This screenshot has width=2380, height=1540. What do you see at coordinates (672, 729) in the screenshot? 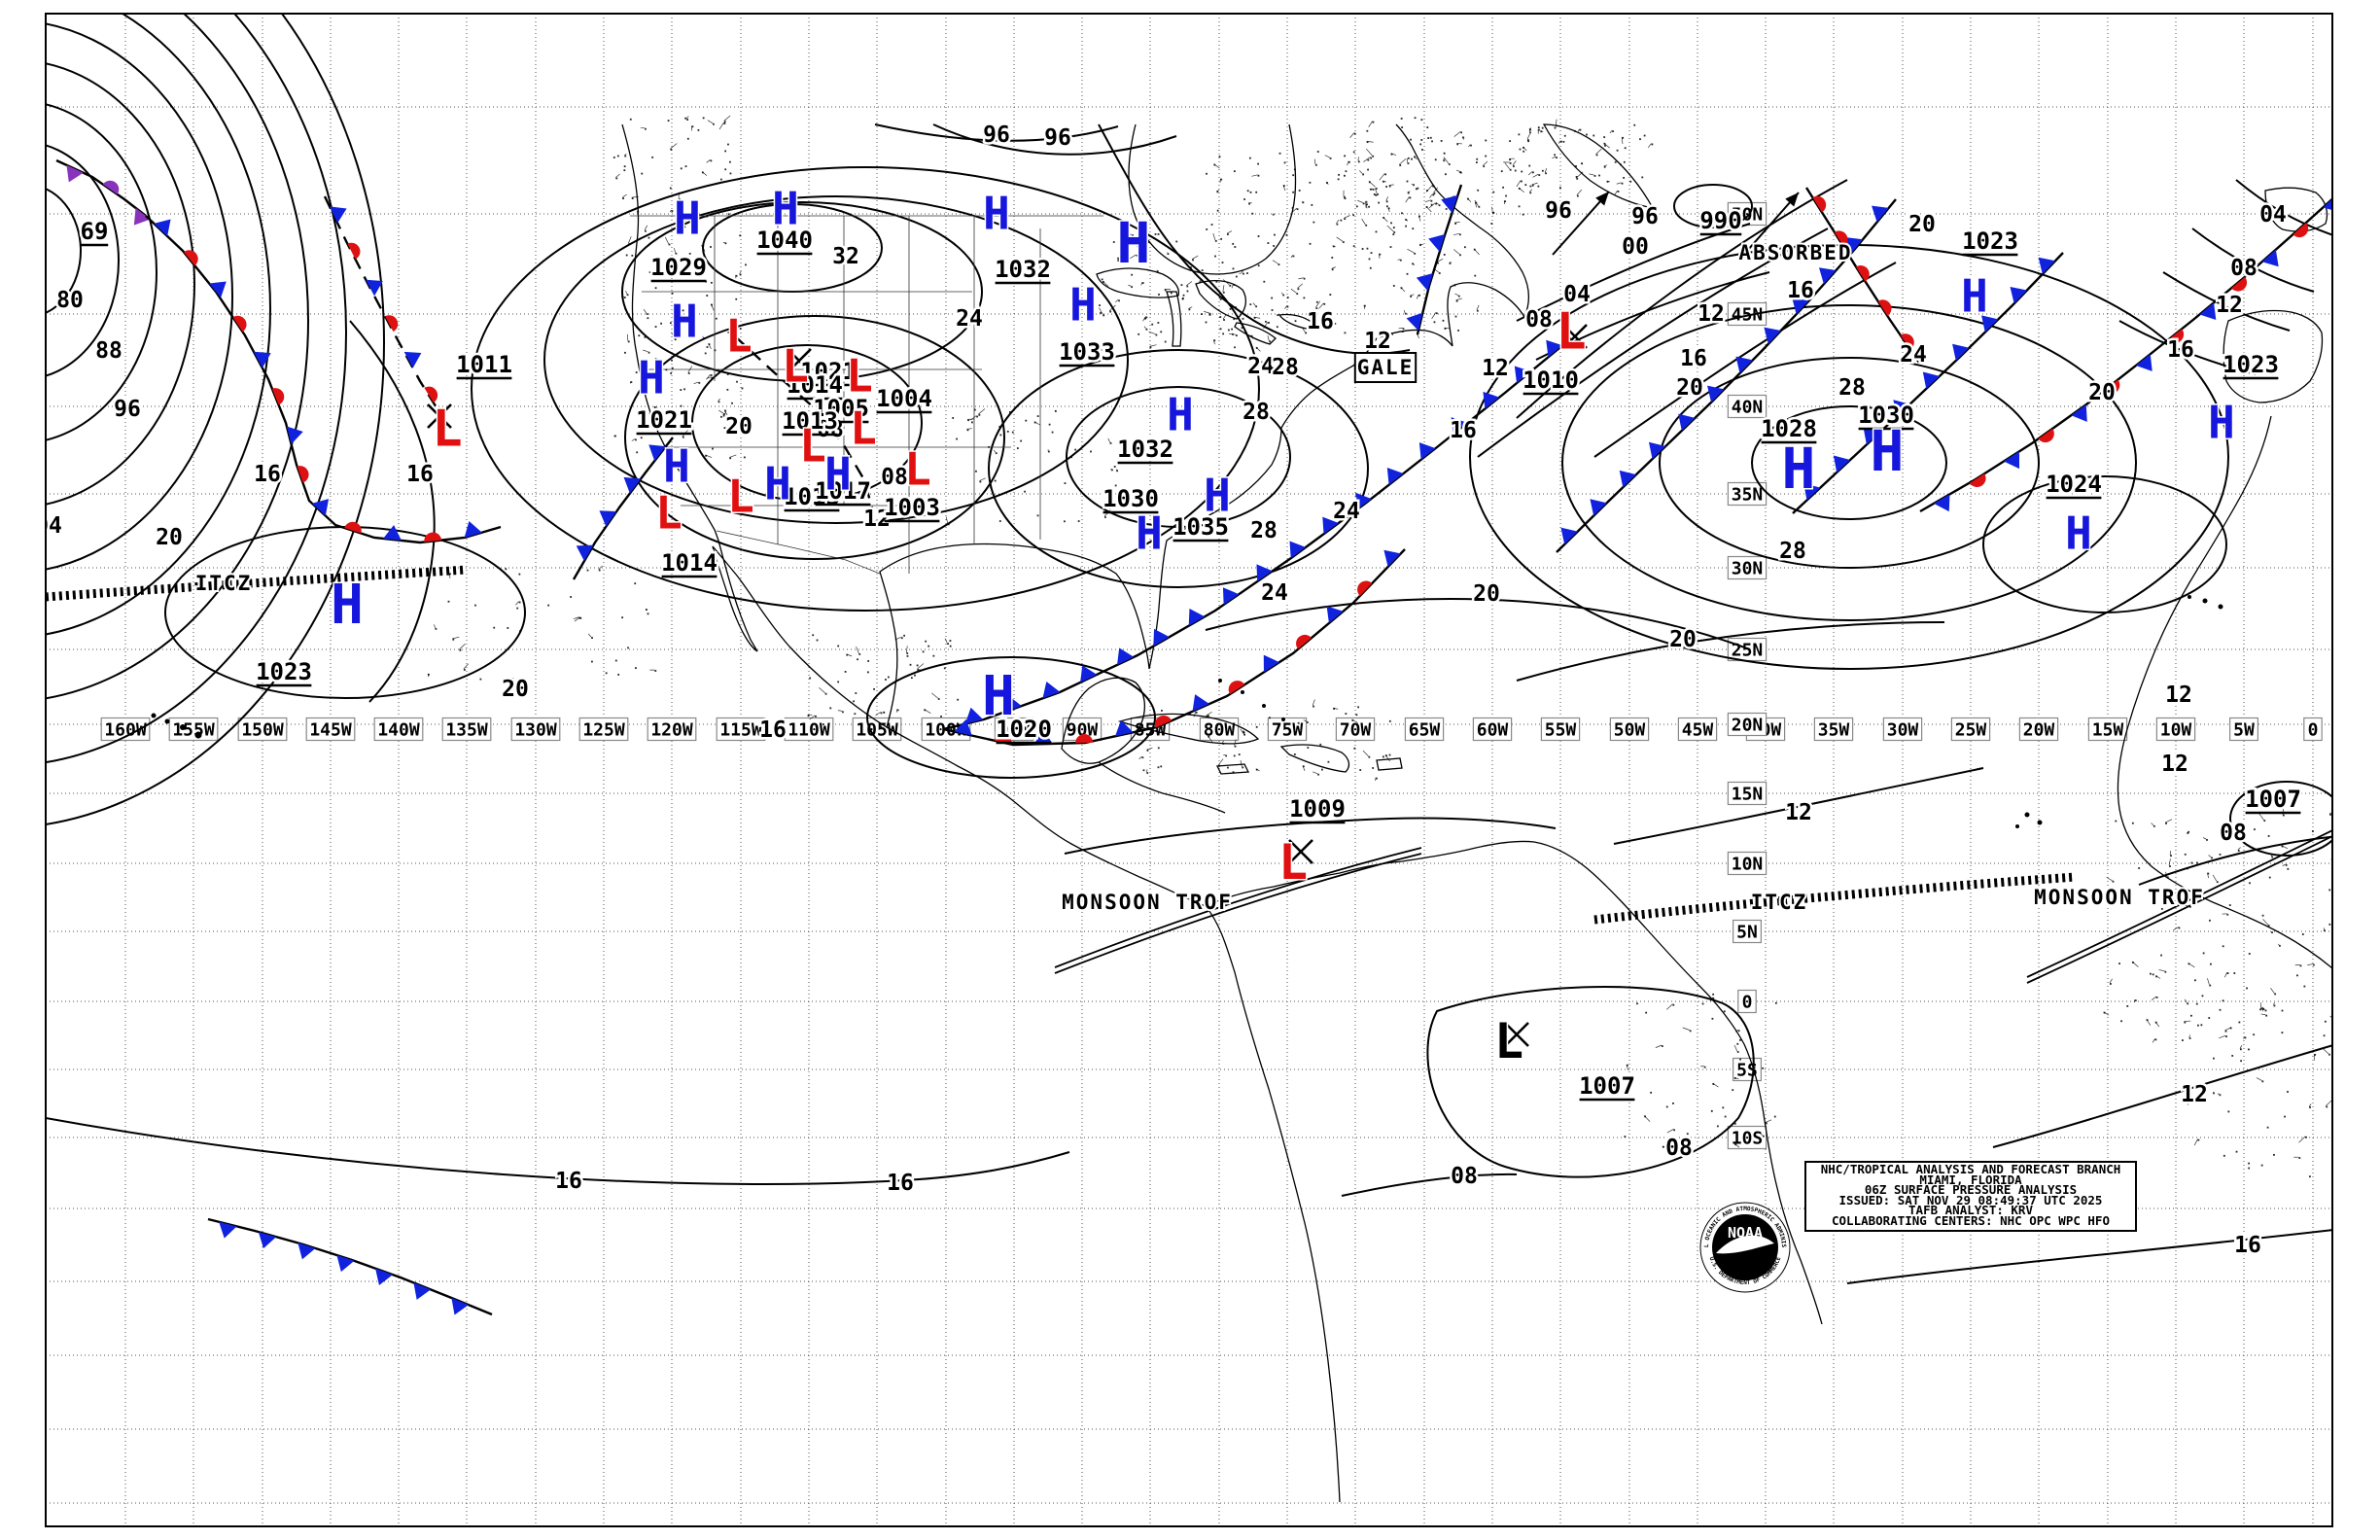
I see `lon-label-120W-box` at bounding box center [672, 729].